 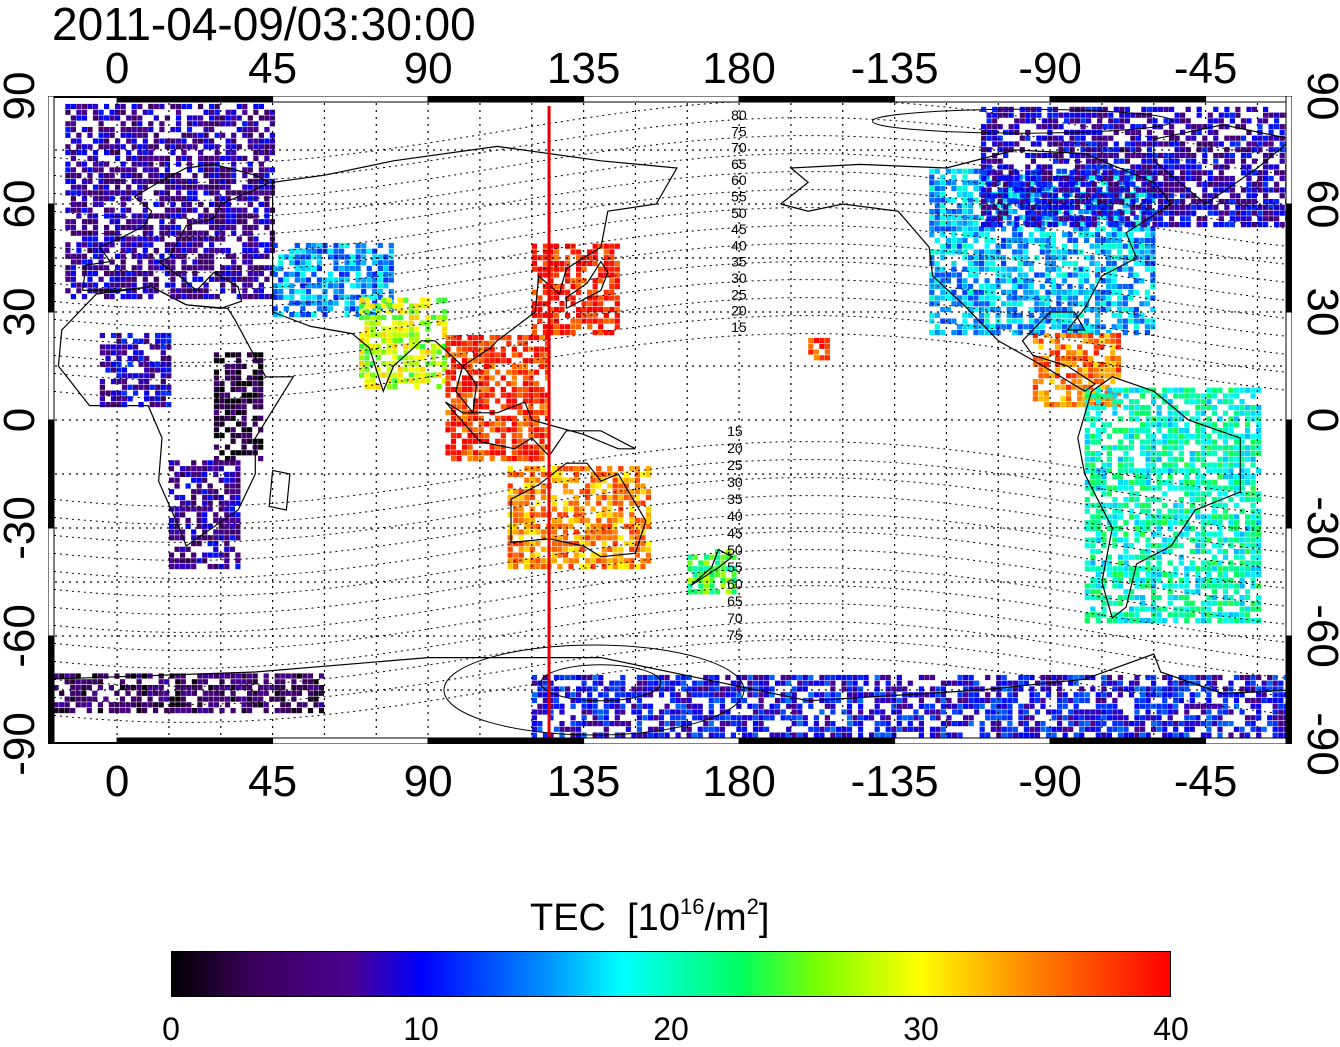 I want to click on right-lat-tick-label: -60, so click(x=1320, y=636).